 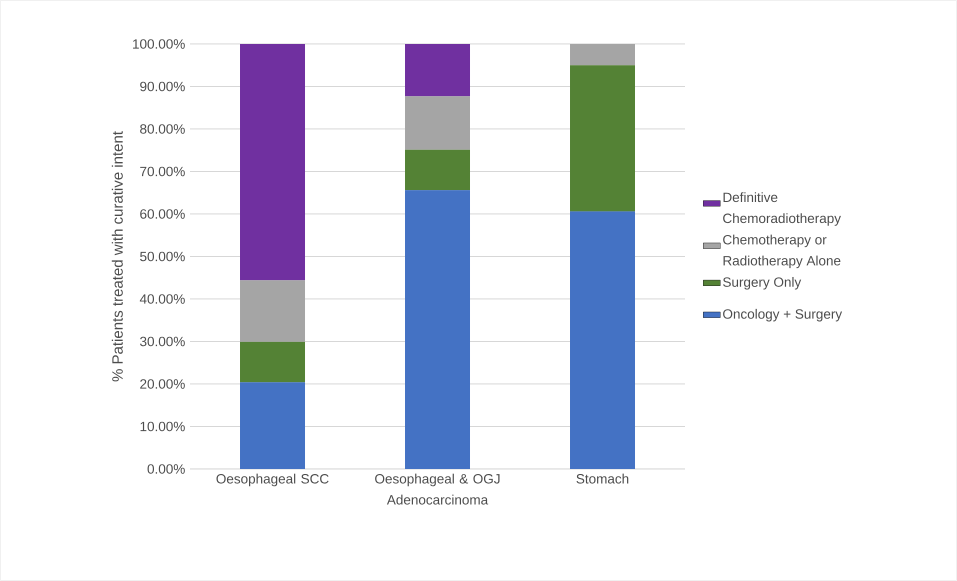 I want to click on legend-label: Oncology + Surgery, so click(x=782, y=315).